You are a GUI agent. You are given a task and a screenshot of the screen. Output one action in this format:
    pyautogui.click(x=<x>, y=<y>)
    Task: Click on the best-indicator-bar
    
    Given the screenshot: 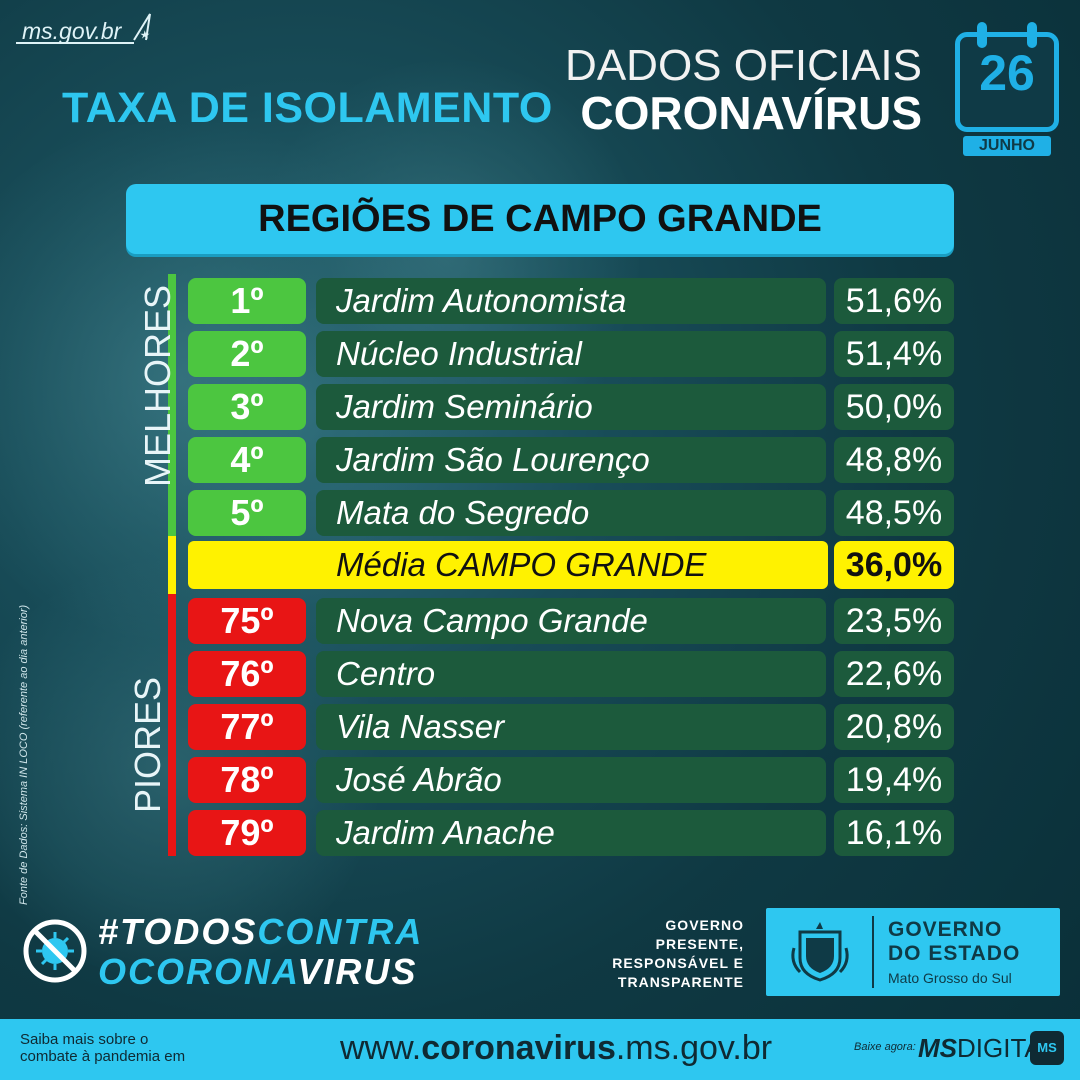 What is the action you would take?
    pyautogui.click(x=172, y=405)
    